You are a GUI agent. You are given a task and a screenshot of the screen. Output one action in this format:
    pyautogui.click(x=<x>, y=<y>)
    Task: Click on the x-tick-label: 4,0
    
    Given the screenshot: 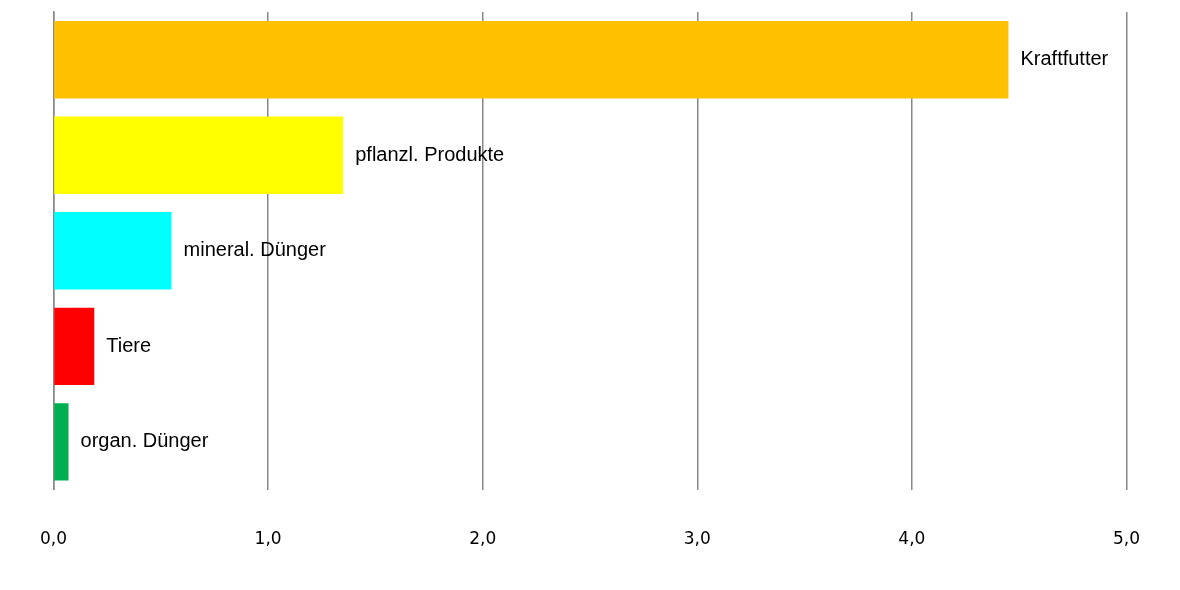 What is the action you would take?
    pyautogui.click(x=912, y=538)
    